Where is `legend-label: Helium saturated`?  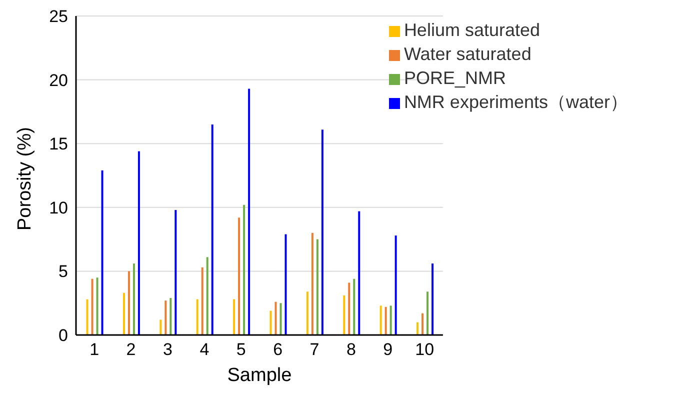 legend-label: Helium saturated is located at coordinates (472, 30).